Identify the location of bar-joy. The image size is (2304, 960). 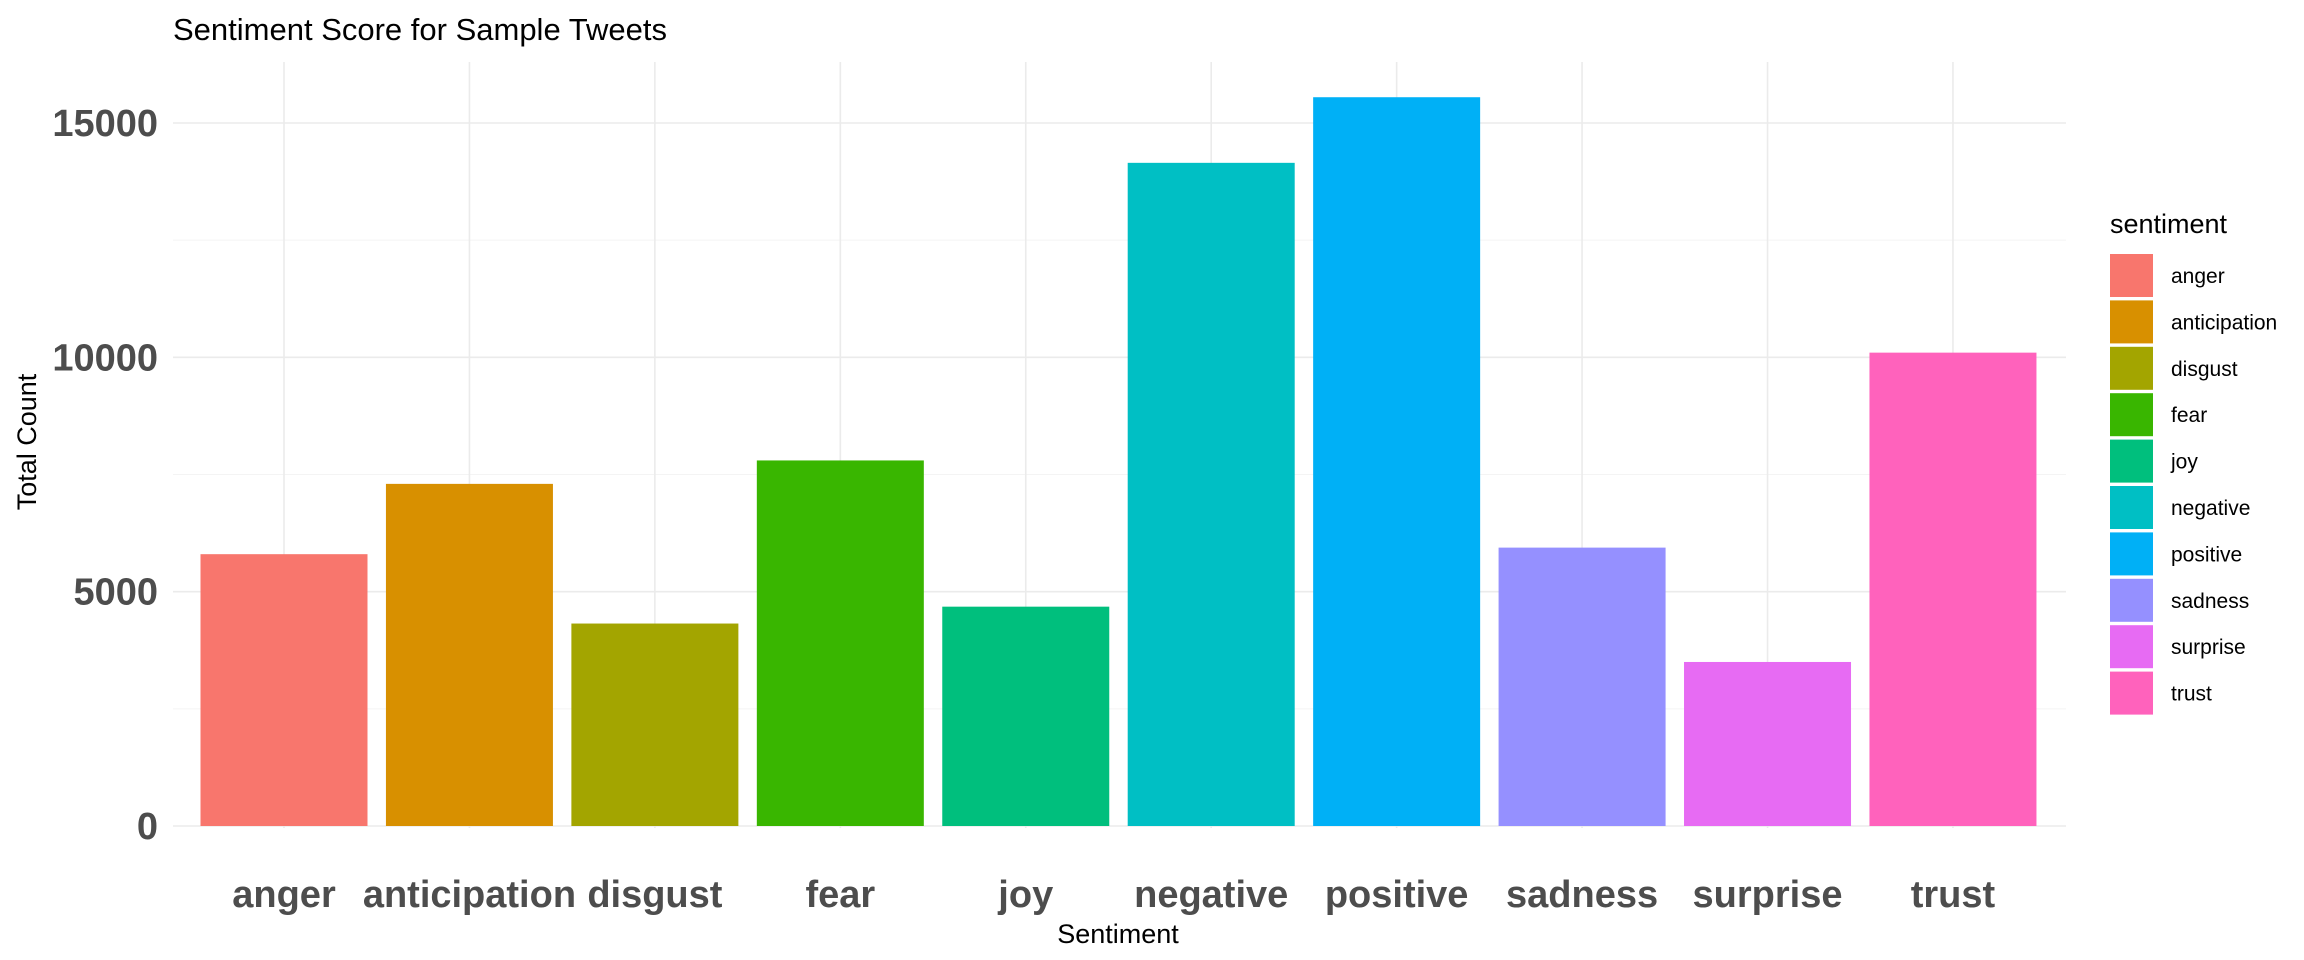
(1026, 716).